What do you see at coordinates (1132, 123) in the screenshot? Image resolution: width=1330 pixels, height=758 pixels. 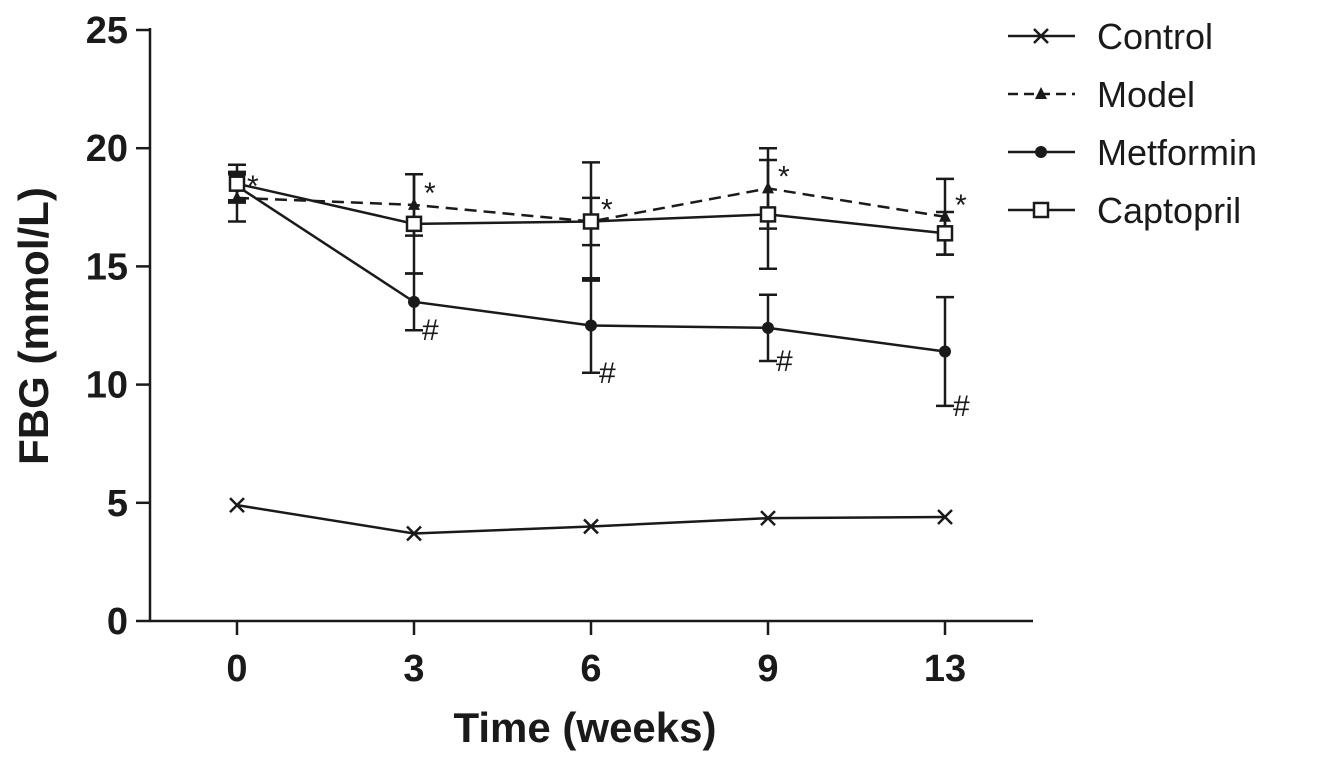 I see `legend: Control Model Metformin Captopril` at bounding box center [1132, 123].